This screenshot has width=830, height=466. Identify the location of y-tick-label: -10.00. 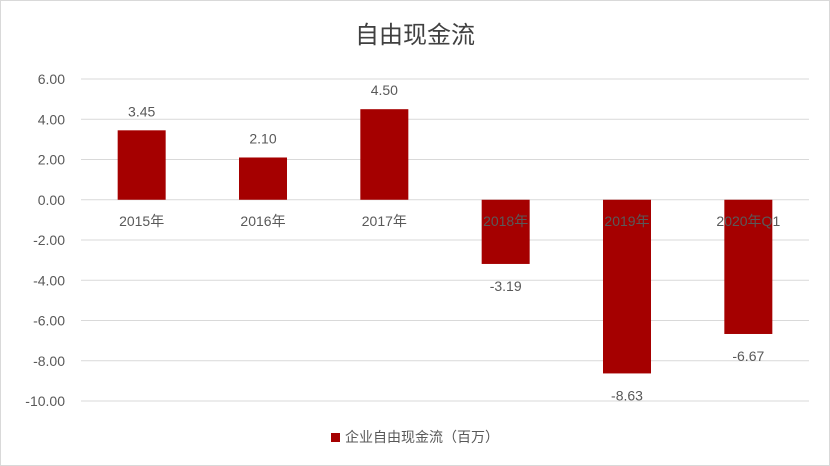
(45, 401).